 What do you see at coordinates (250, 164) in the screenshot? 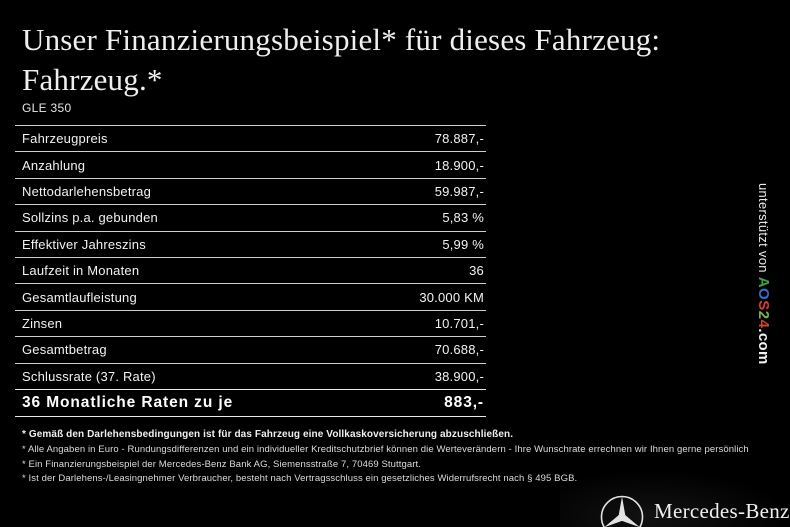
I see `table-row: Anzahlung 18.900,-` at bounding box center [250, 164].